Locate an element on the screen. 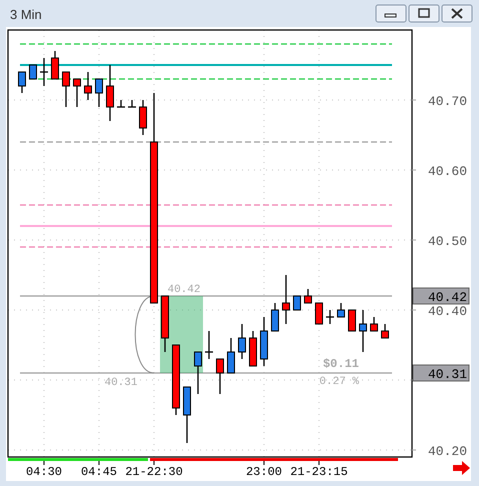  x-tick-label: 04:30 is located at coordinates (44, 472).